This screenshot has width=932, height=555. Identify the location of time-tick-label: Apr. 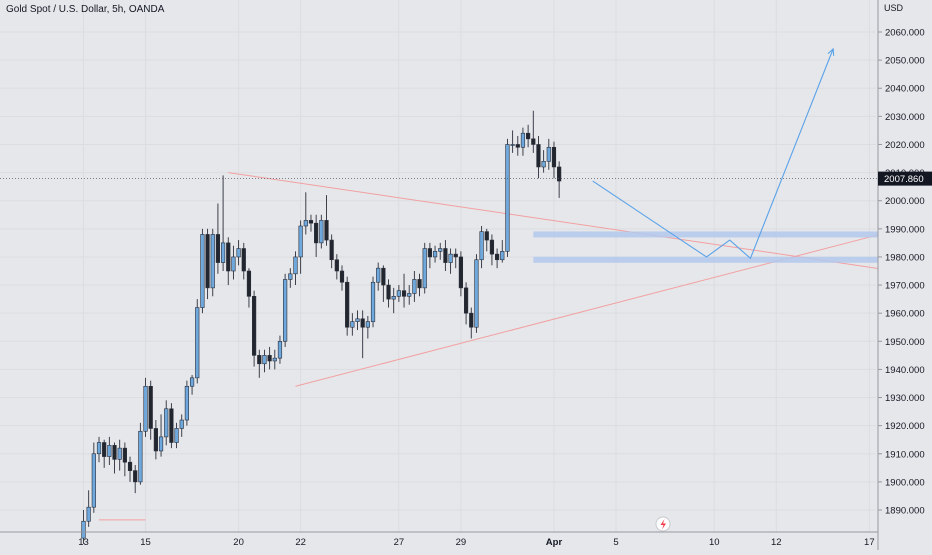
(554, 542).